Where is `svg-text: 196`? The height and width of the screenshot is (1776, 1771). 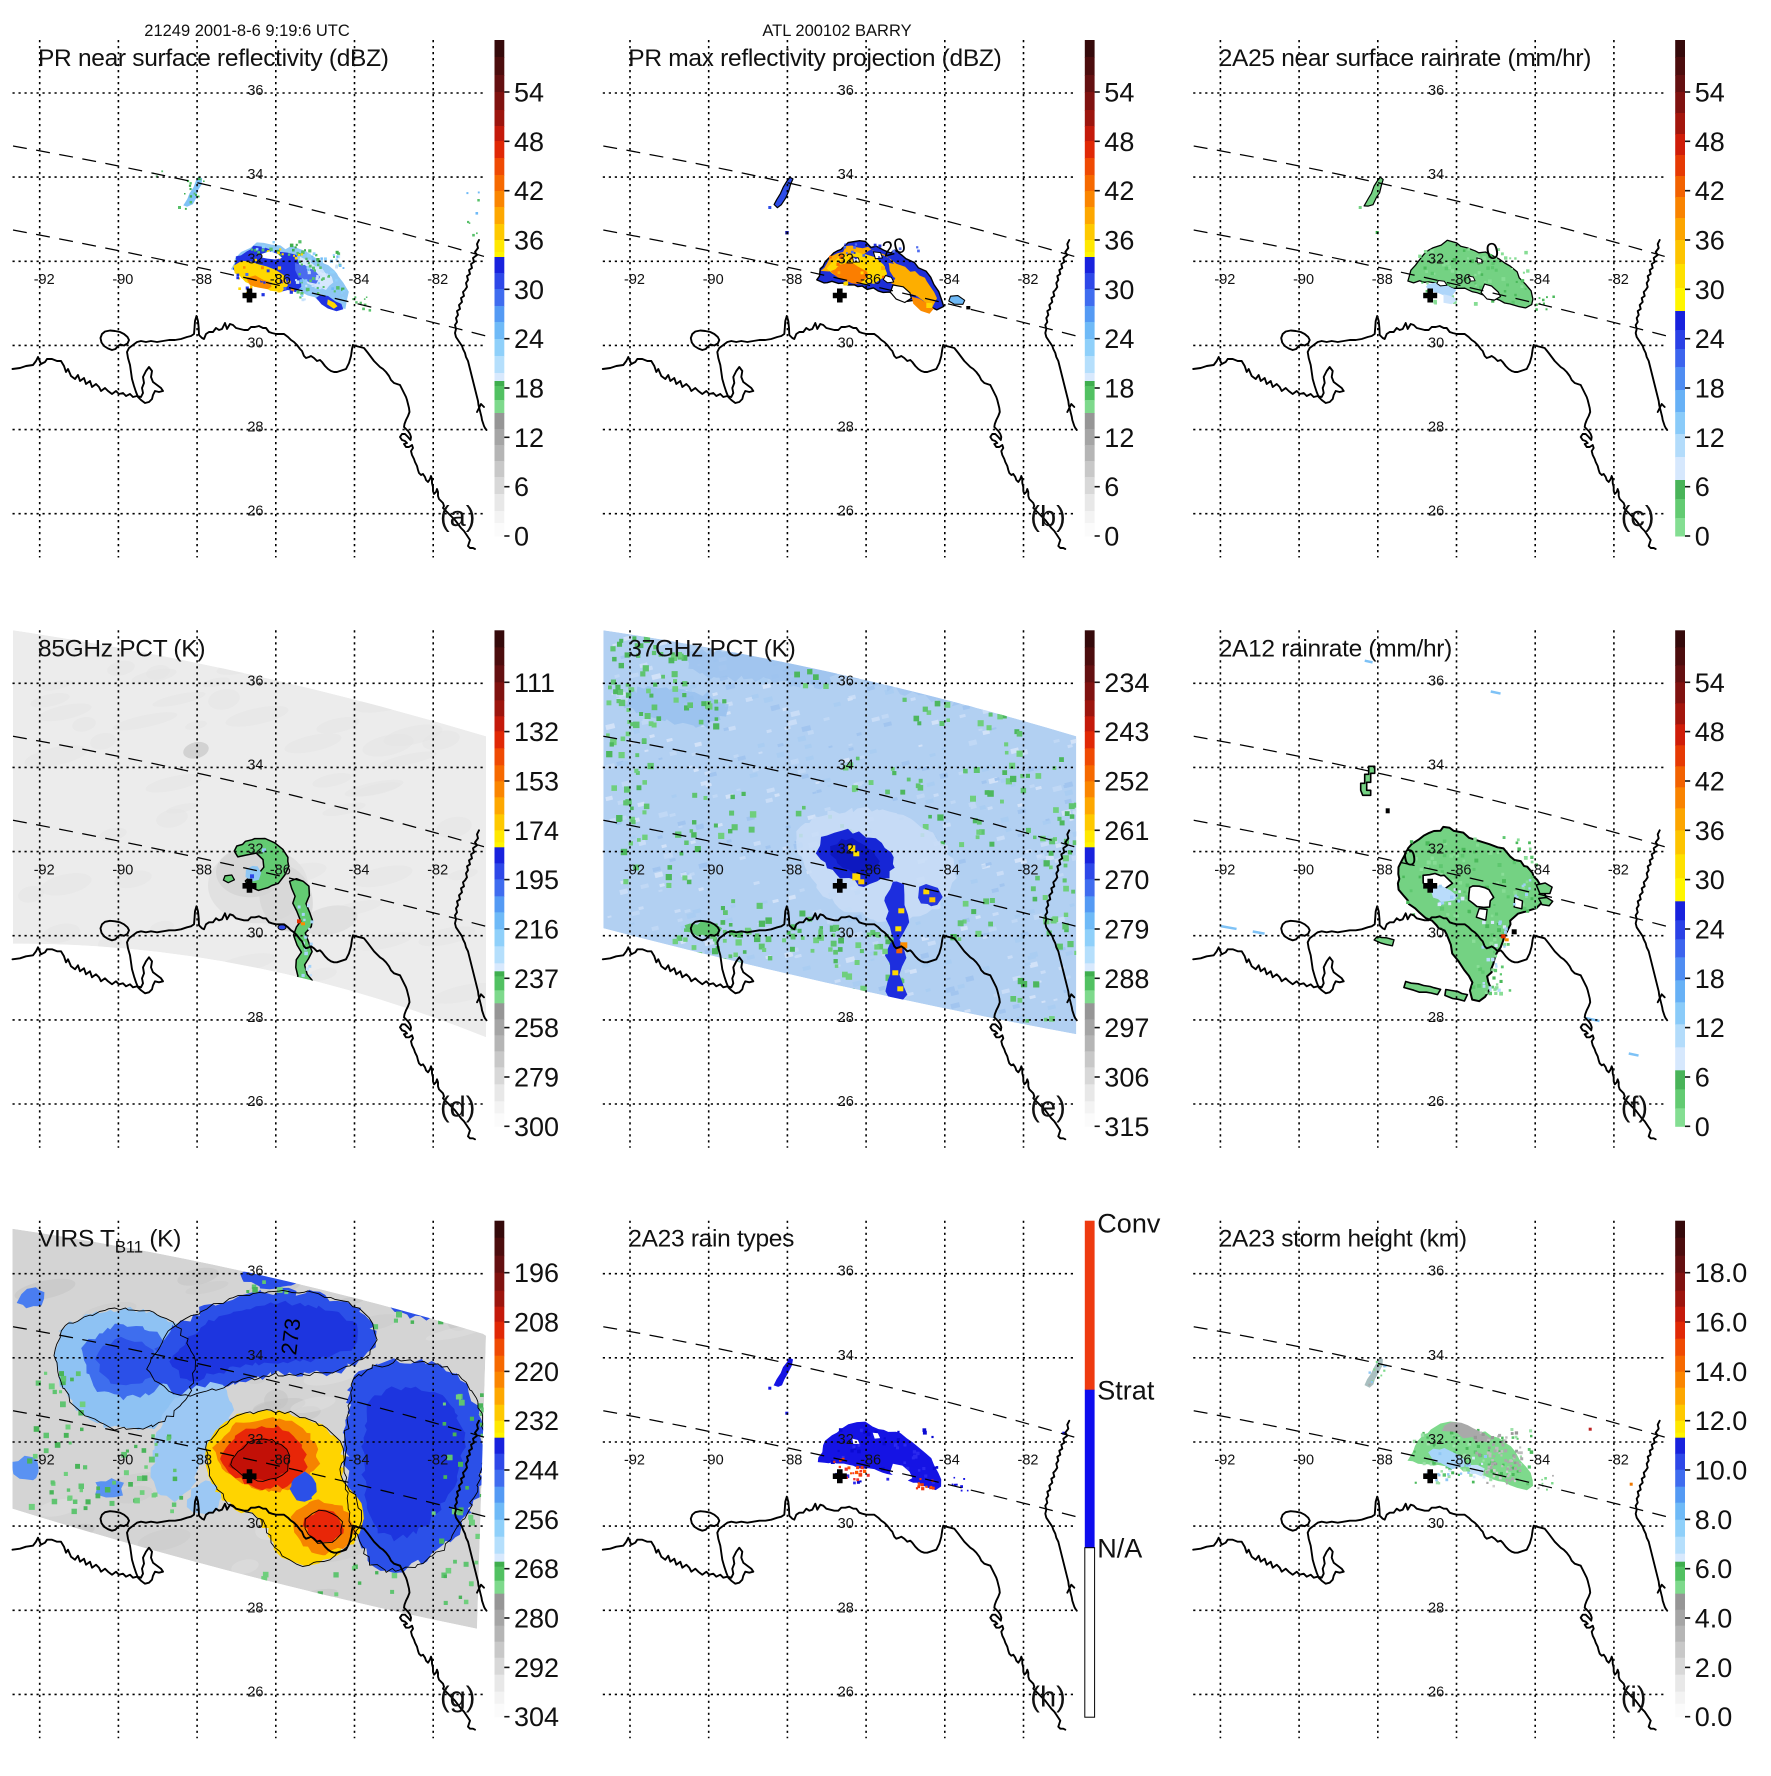 svg-text: 196 is located at coordinates (536, 1273).